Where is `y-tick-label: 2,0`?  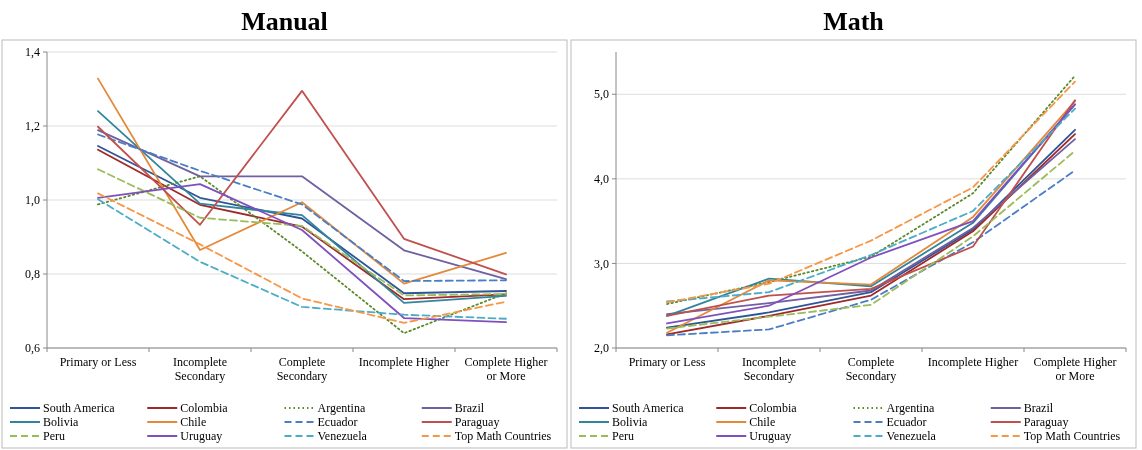 y-tick-label: 2,0 is located at coordinates (601, 348).